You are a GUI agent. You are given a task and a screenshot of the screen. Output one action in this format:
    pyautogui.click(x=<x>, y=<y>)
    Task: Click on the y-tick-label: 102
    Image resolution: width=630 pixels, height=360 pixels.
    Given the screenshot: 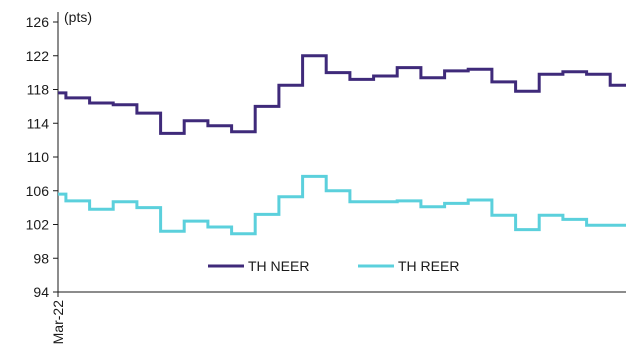 What is the action you would take?
    pyautogui.click(x=38, y=225)
    